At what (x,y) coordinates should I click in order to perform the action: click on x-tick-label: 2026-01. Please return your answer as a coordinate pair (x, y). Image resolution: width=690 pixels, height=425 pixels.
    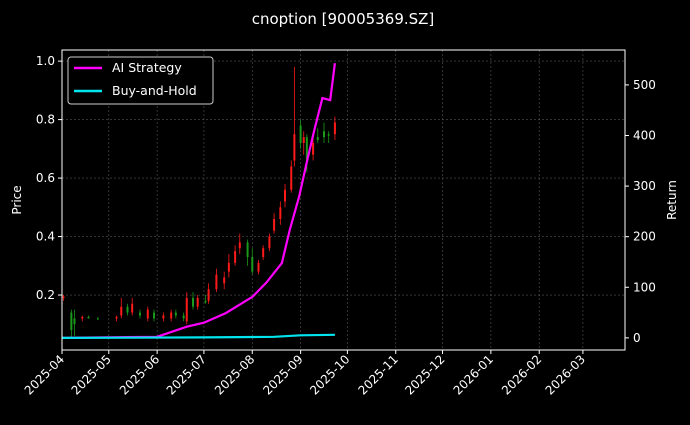
    Looking at the image, I should click on (473, 374).